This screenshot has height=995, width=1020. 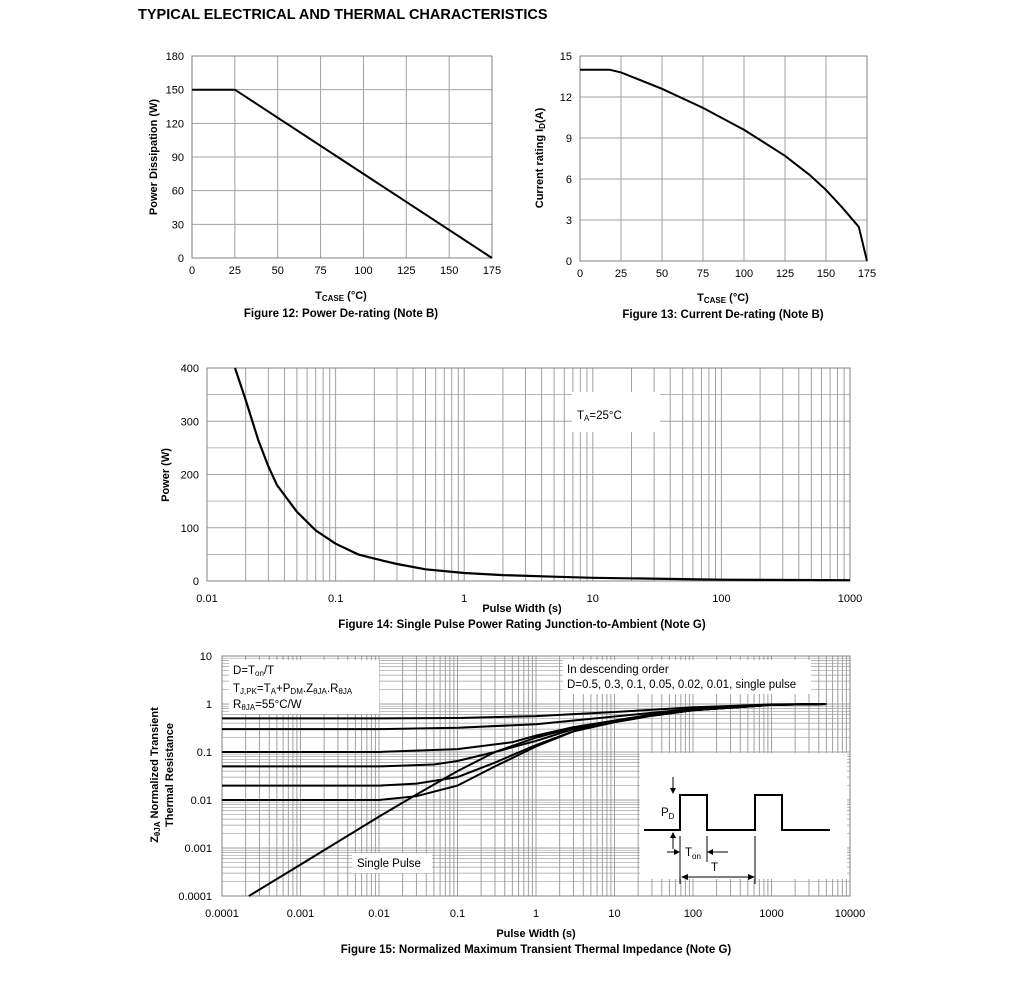 What do you see at coordinates (744, 274) in the screenshot?
I see `fig13-xtick-label: 100` at bounding box center [744, 274].